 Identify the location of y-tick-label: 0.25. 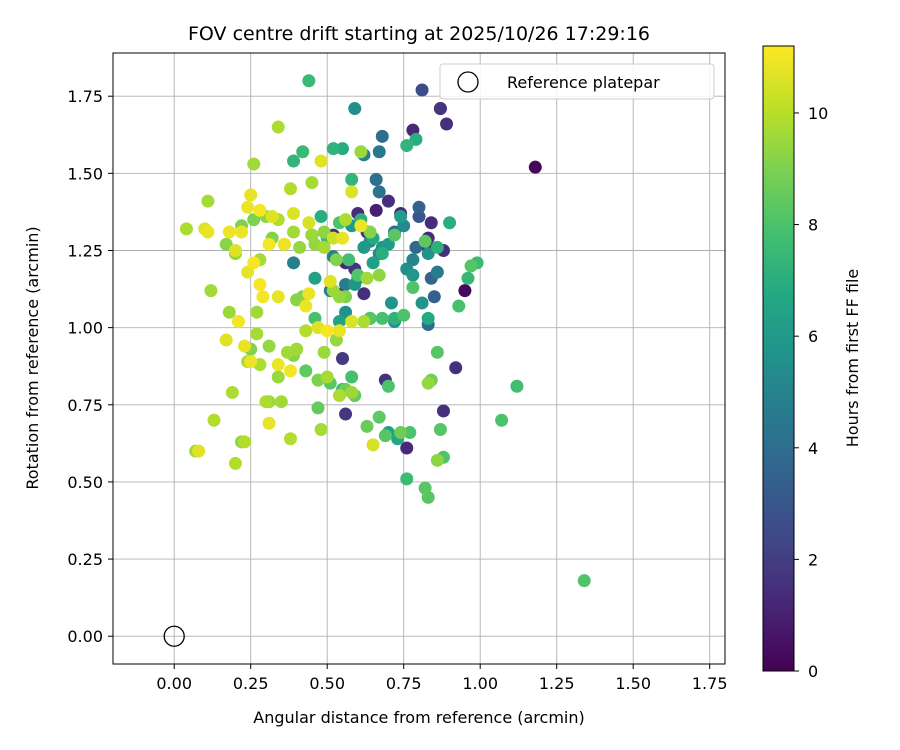
(85, 559).